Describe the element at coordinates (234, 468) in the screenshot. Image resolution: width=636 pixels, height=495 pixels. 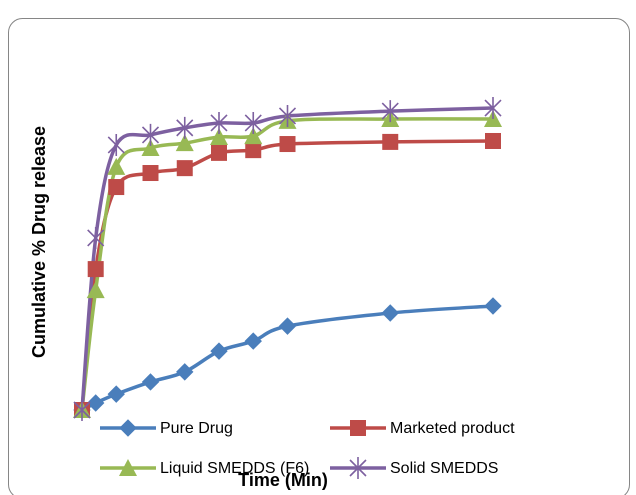
I see `legend-label: Liquid SMEDDS (F6)` at that location.